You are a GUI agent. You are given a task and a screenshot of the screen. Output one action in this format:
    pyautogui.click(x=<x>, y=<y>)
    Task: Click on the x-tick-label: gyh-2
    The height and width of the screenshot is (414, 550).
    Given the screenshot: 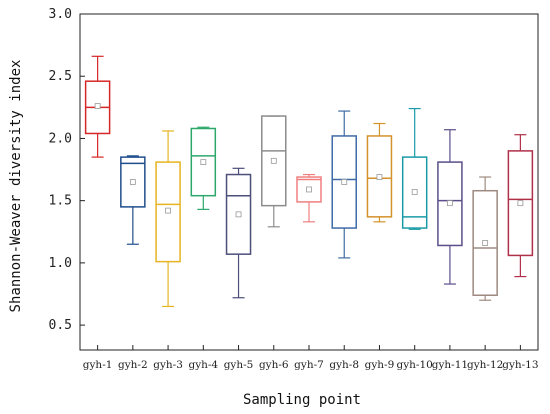 What is the action you would take?
    pyautogui.click(x=133, y=365)
    